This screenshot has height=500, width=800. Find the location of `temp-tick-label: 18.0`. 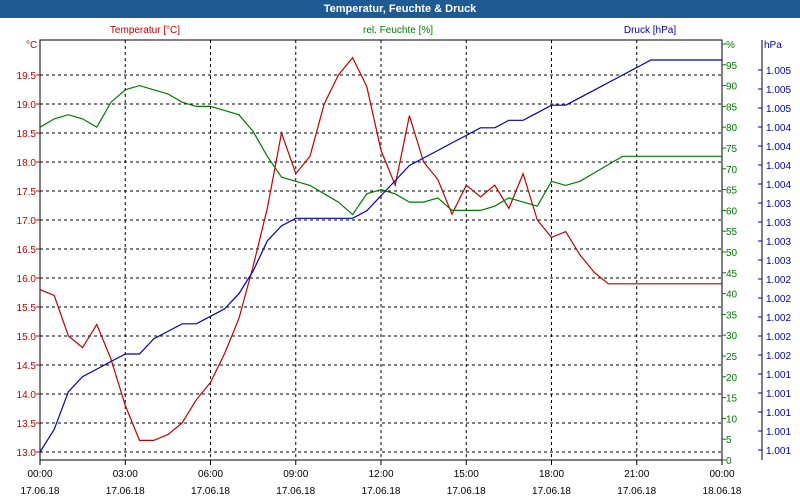

temp-tick-label: 18.0 is located at coordinates (27, 163).